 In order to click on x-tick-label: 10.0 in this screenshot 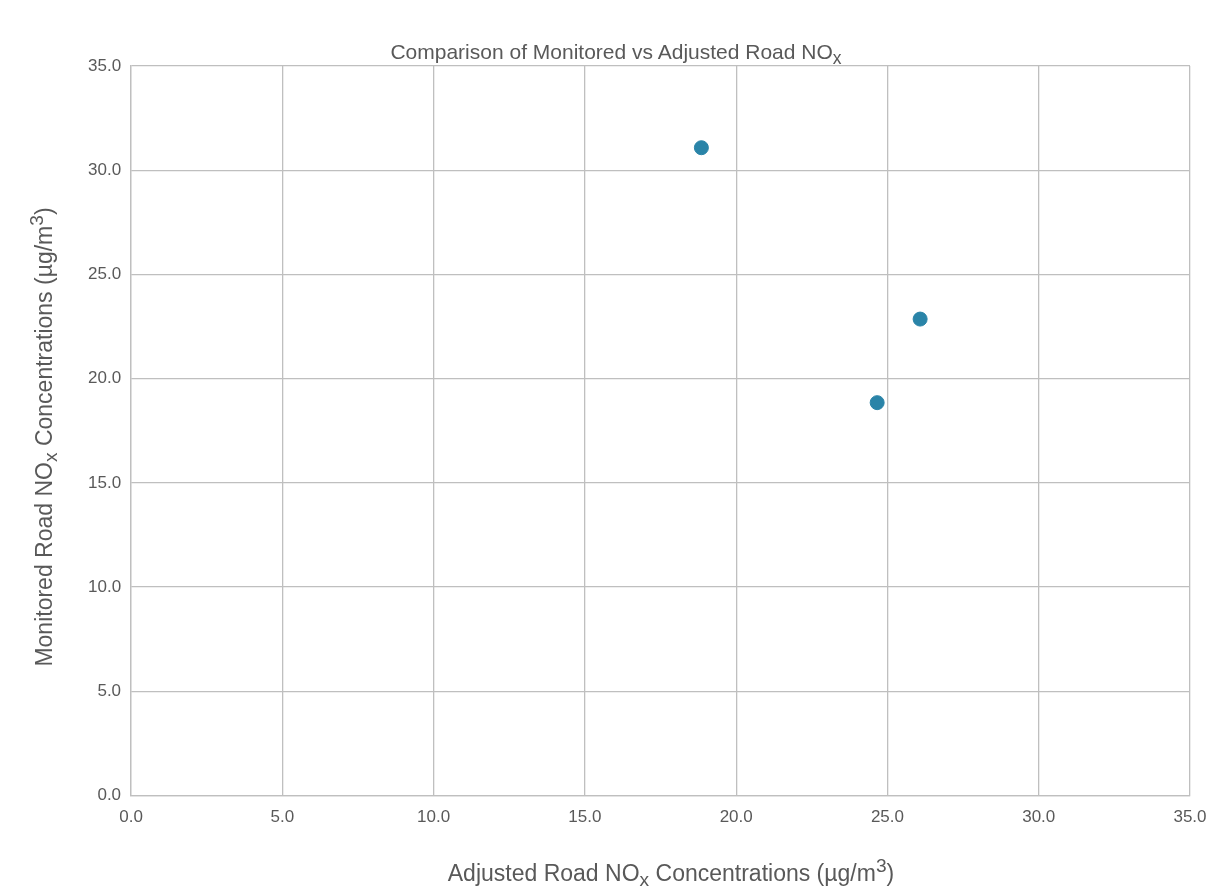, I will do `click(434, 817)`.